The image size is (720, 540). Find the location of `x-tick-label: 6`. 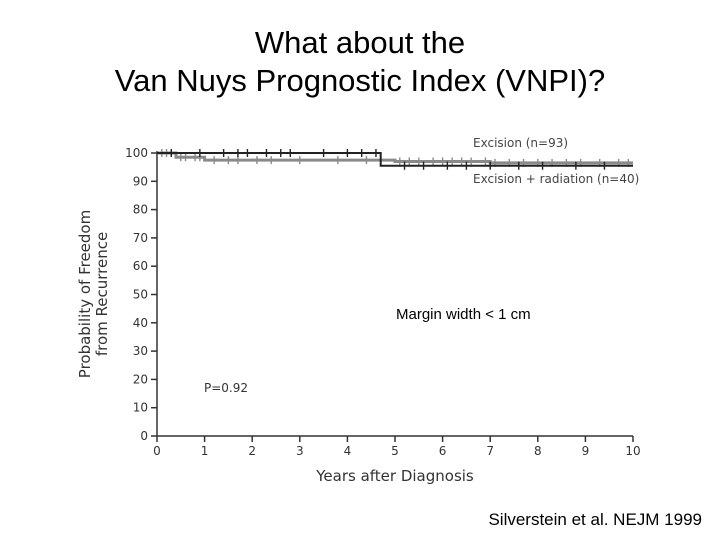

x-tick-label: 6 is located at coordinates (443, 451).